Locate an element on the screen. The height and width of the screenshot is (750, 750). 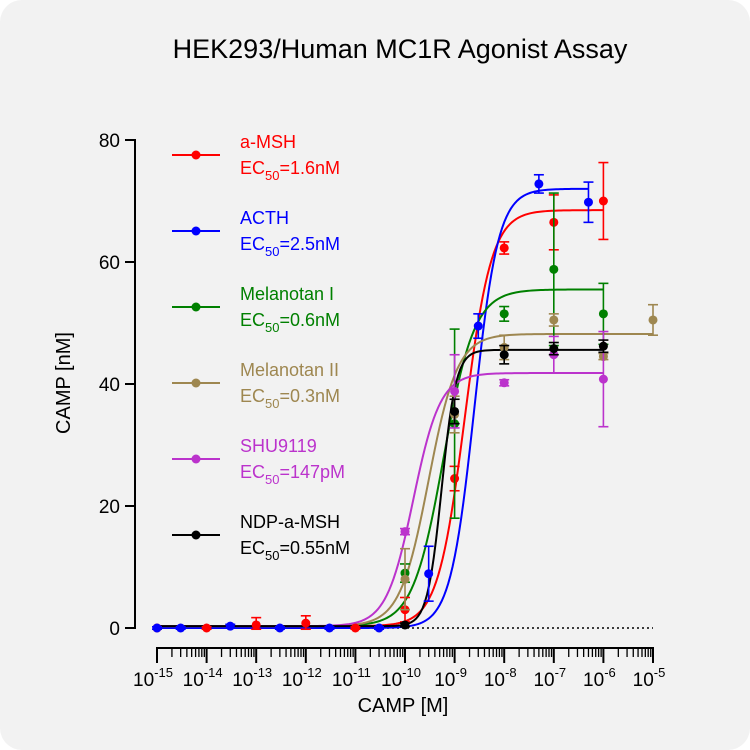
x-tick-label: 10⁻¹¹ is located at coordinates (351, 678).